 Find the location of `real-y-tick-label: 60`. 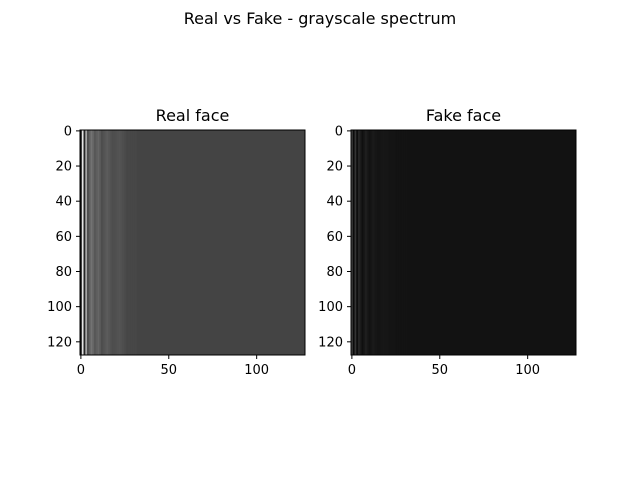

real-y-tick-label: 60 is located at coordinates (63, 237).